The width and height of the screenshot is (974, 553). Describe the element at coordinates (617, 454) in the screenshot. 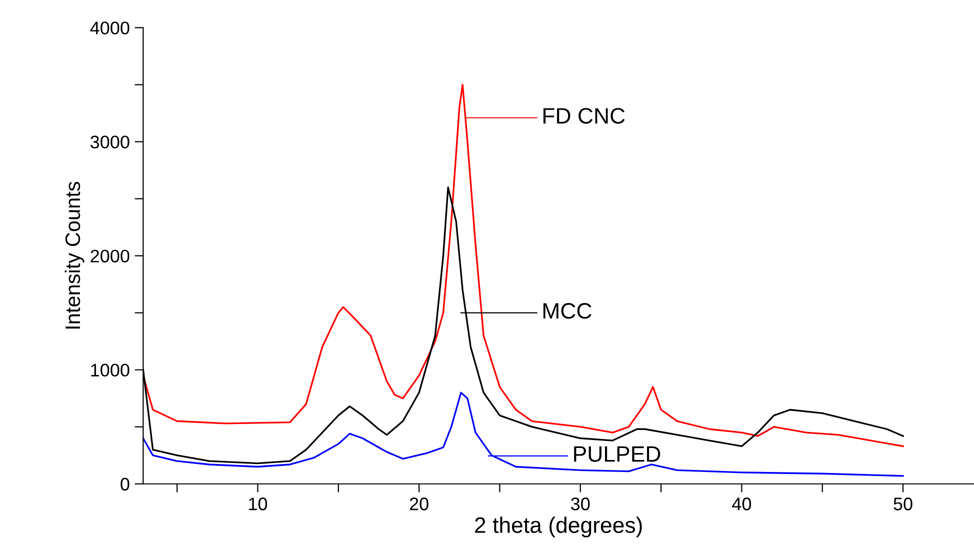

I see `legend-label: PULPED` at that location.